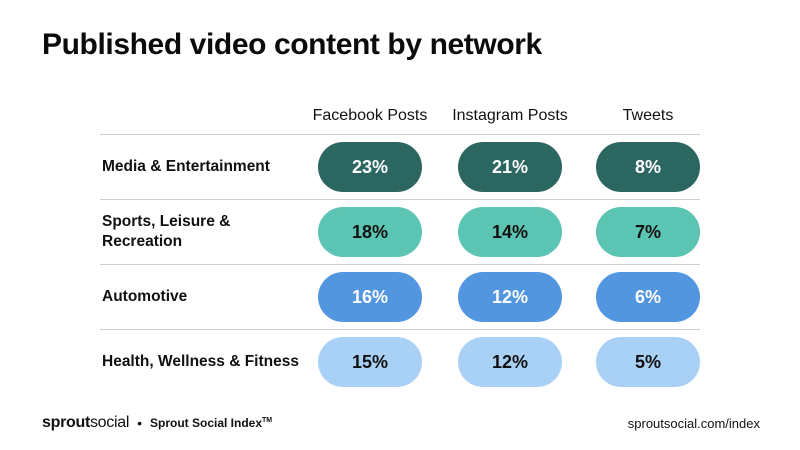 This screenshot has height=450, width=800. What do you see at coordinates (648, 115) in the screenshot?
I see `column-header: Tweets` at bounding box center [648, 115].